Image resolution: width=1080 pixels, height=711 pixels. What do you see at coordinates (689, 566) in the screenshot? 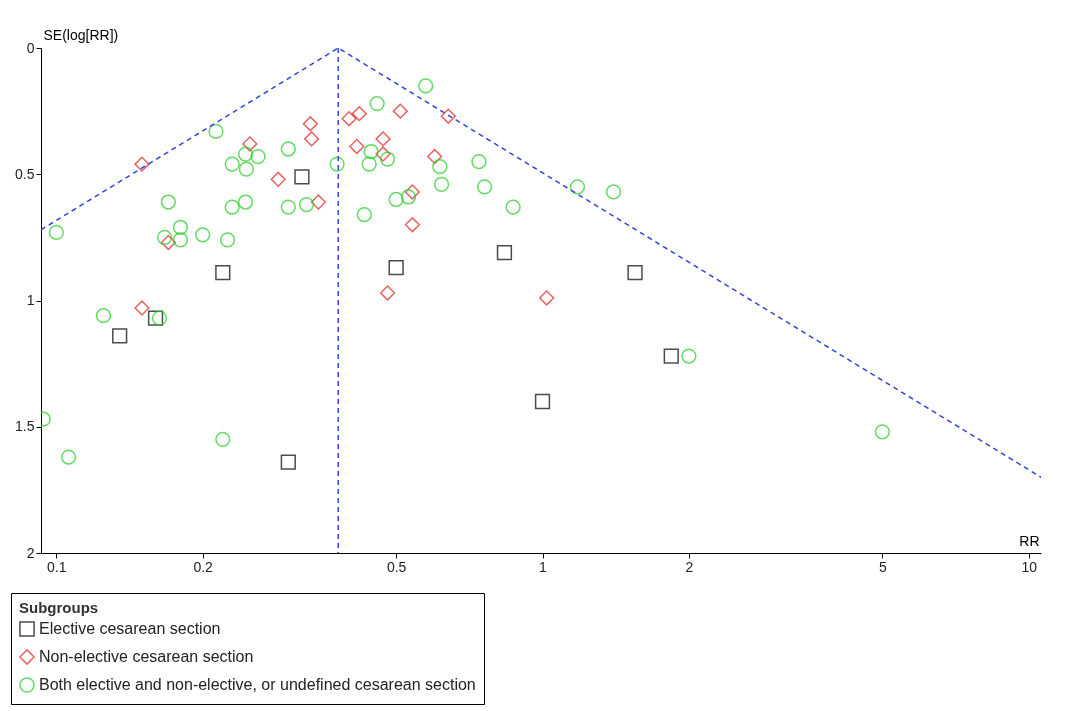
I see `x-tick-label: 2` at bounding box center [689, 566].